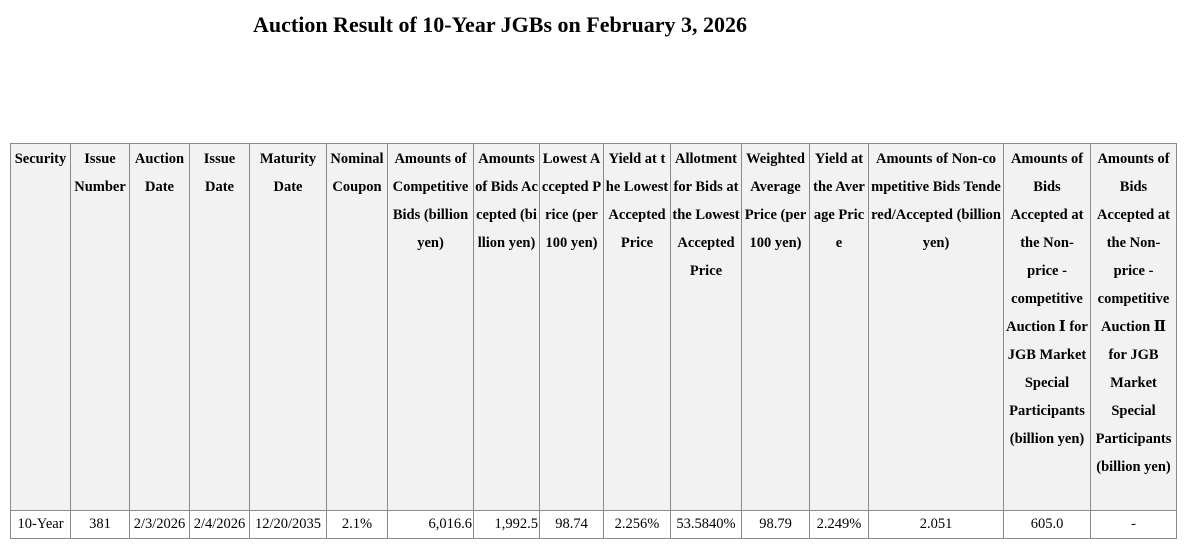 The height and width of the screenshot is (549, 1191). What do you see at coordinates (357, 524) in the screenshot?
I see `cell-nominal-coupon: 2.1%` at bounding box center [357, 524].